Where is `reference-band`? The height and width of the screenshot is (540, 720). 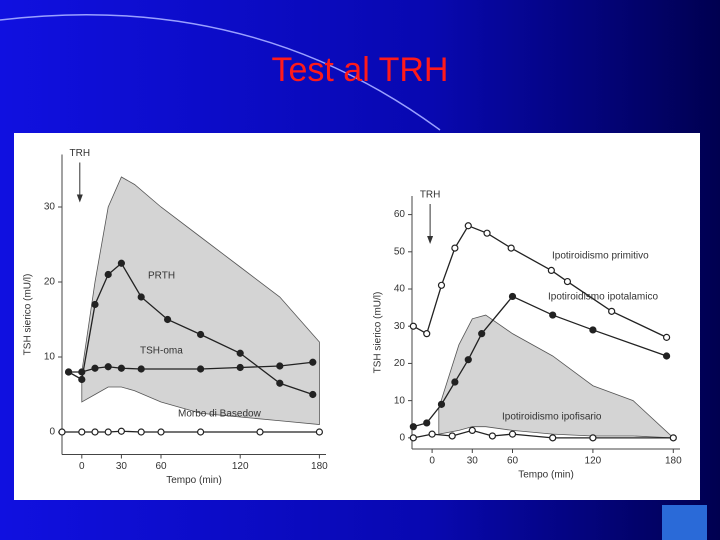
reference-band is located at coordinates (556, 376).